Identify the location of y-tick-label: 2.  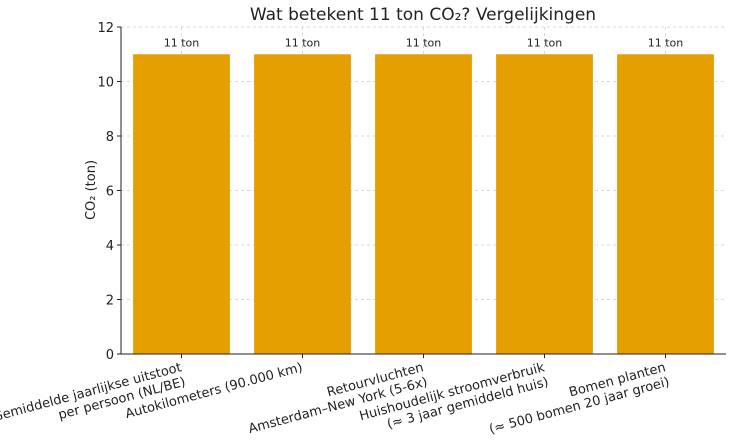
(110, 301).